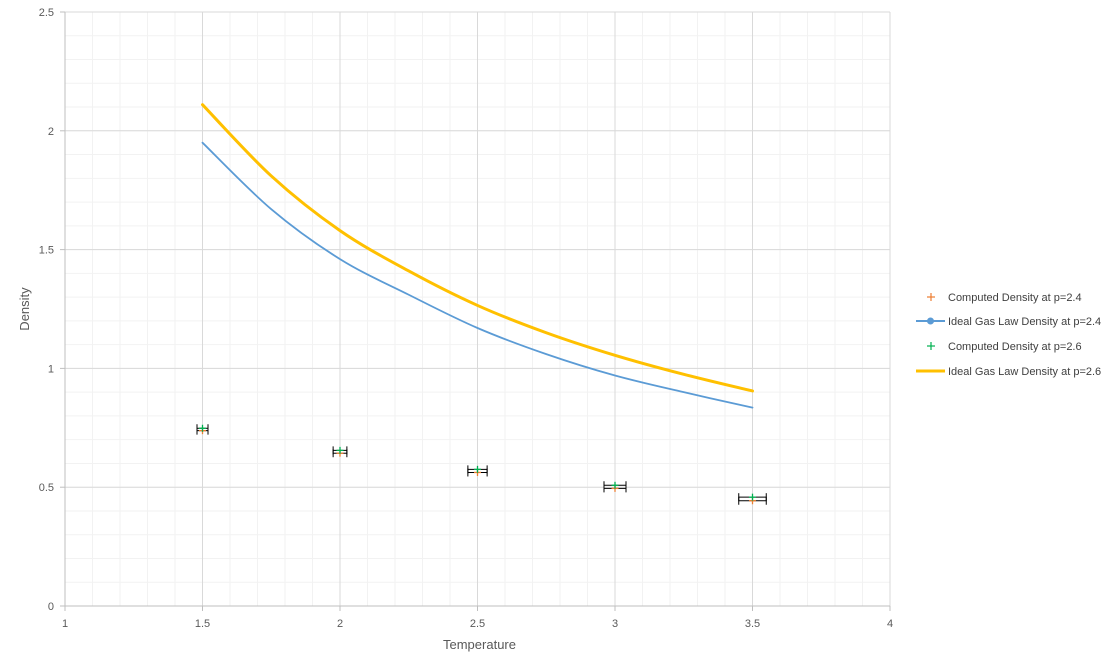 The height and width of the screenshot is (669, 1120). Describe the element at coordinates (51, 607) in the screenshot. I see `y-tick-label: 0` at that location.